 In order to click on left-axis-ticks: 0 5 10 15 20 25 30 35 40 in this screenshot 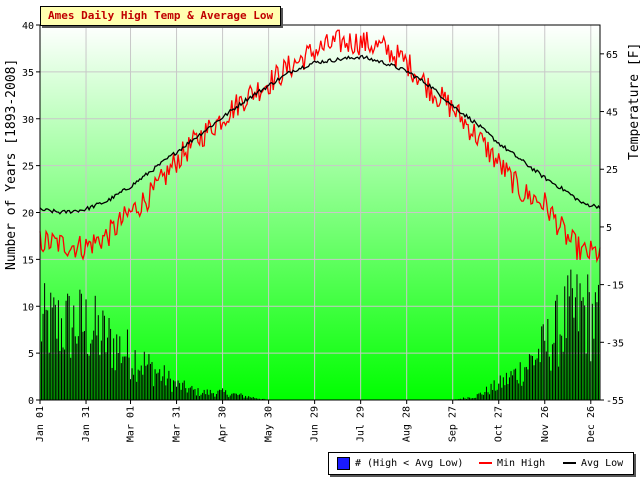, I will do `click(31, 214)`.